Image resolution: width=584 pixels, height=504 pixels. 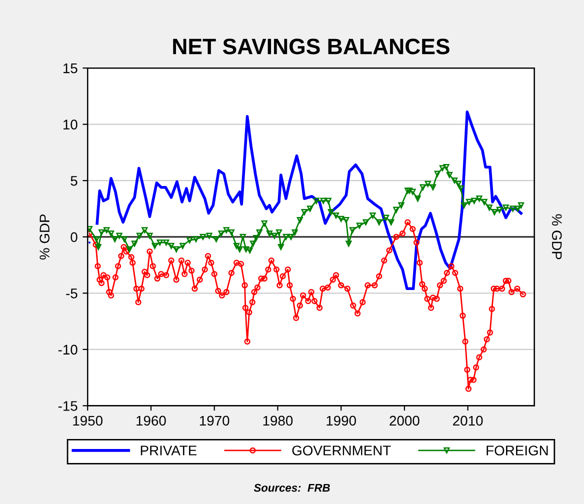 What do you see at coordinates (74, 181) in the screenshot?
I see `y-tick-label: 5` at bounding box center [74, 181].